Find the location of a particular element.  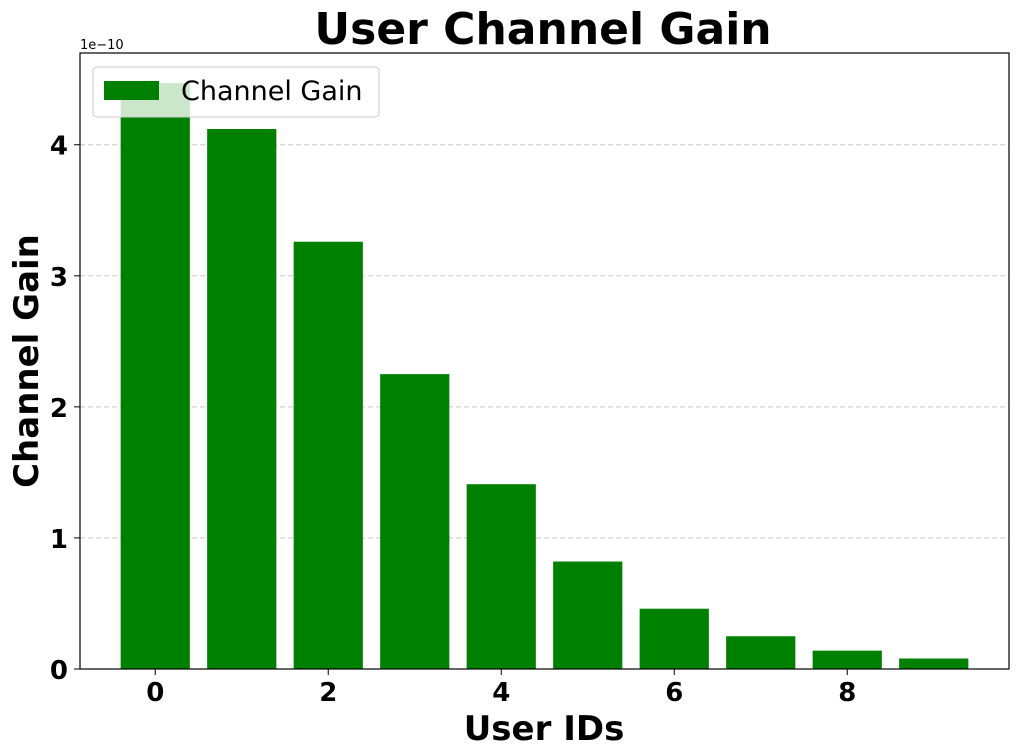

x-tick-label-1: 2 is located at coordinates (328, 693).